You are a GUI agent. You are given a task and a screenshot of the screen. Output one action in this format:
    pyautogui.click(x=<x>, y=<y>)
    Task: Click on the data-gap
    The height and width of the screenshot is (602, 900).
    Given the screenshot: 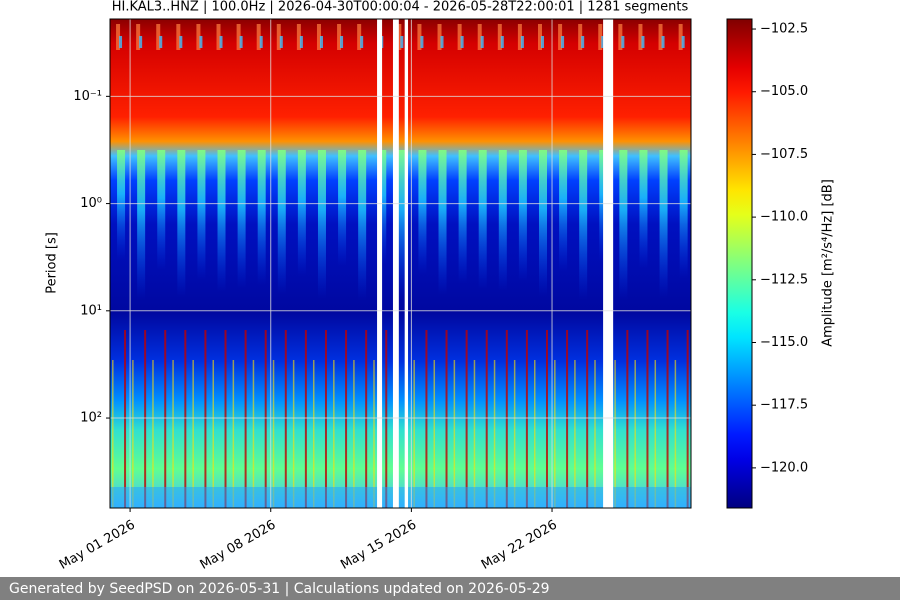 What is the action you would take?
    pyautogui.click(x=395, y=263)
    